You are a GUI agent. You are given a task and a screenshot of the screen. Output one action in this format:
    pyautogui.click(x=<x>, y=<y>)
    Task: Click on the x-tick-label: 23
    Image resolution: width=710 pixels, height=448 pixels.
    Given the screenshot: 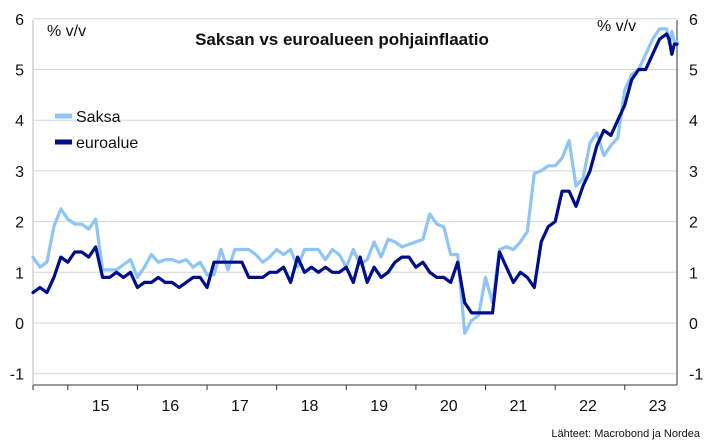 What is the action you would take?
    pyautogui.click(x=658, y=406)
    